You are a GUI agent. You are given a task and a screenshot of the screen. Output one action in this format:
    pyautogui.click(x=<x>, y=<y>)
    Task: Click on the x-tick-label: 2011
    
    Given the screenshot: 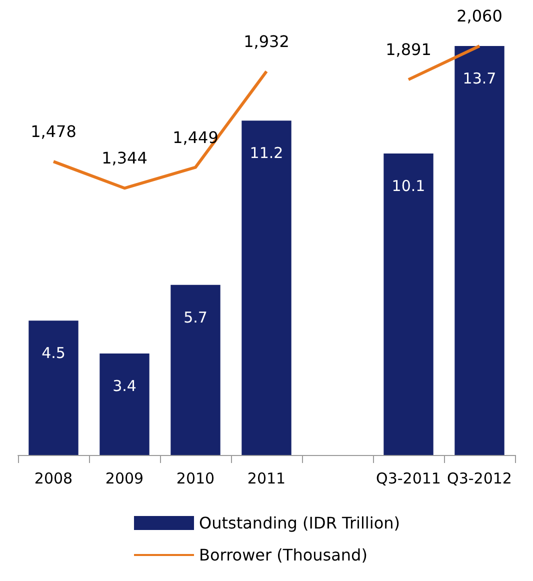 What is the action you would take?
    pyautogui.click(x=266, y=479)
    